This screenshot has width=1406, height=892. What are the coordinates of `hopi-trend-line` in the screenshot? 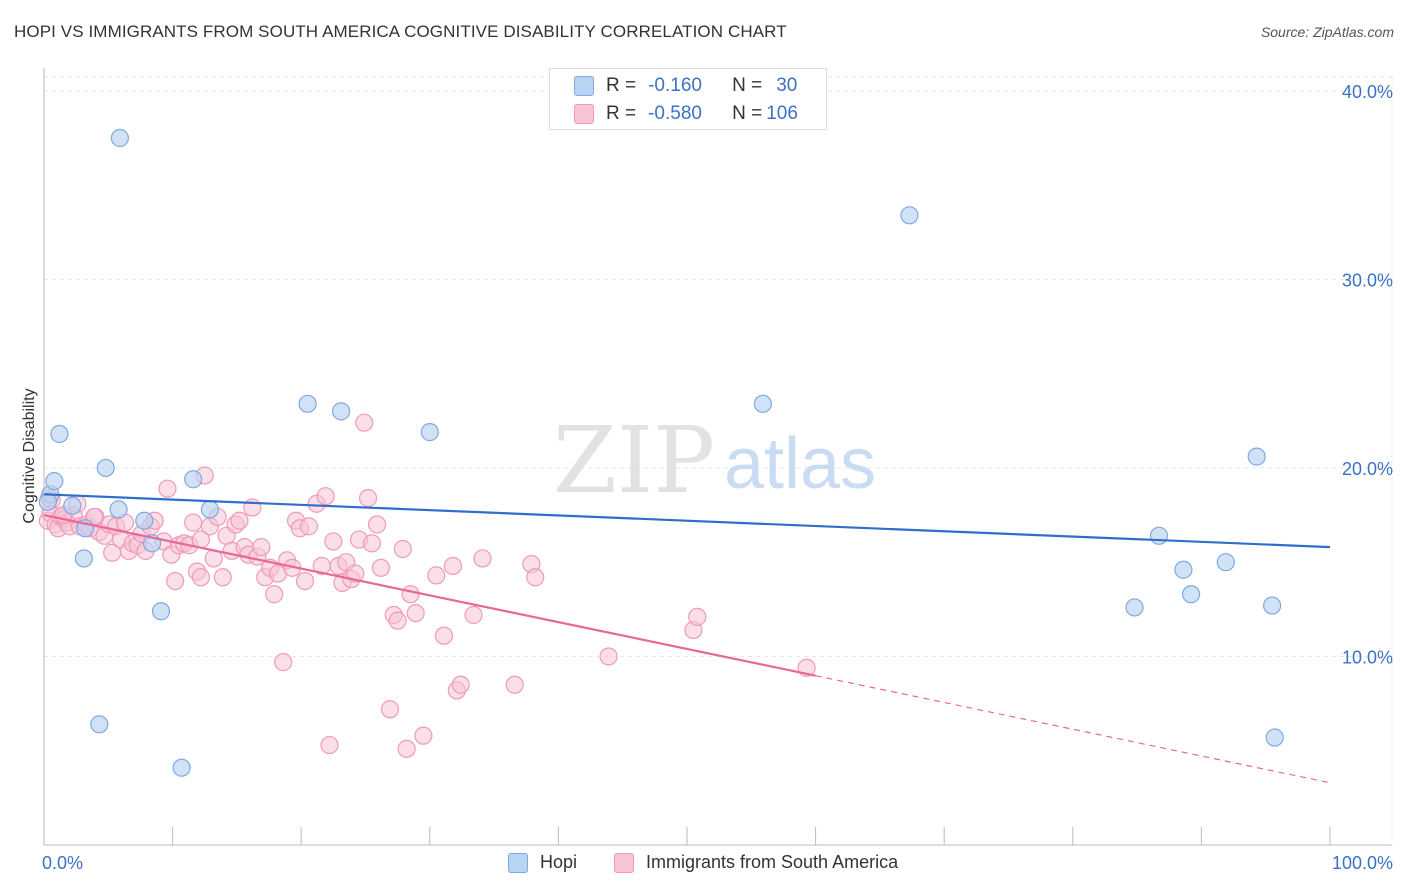 It's located at (687, 521).